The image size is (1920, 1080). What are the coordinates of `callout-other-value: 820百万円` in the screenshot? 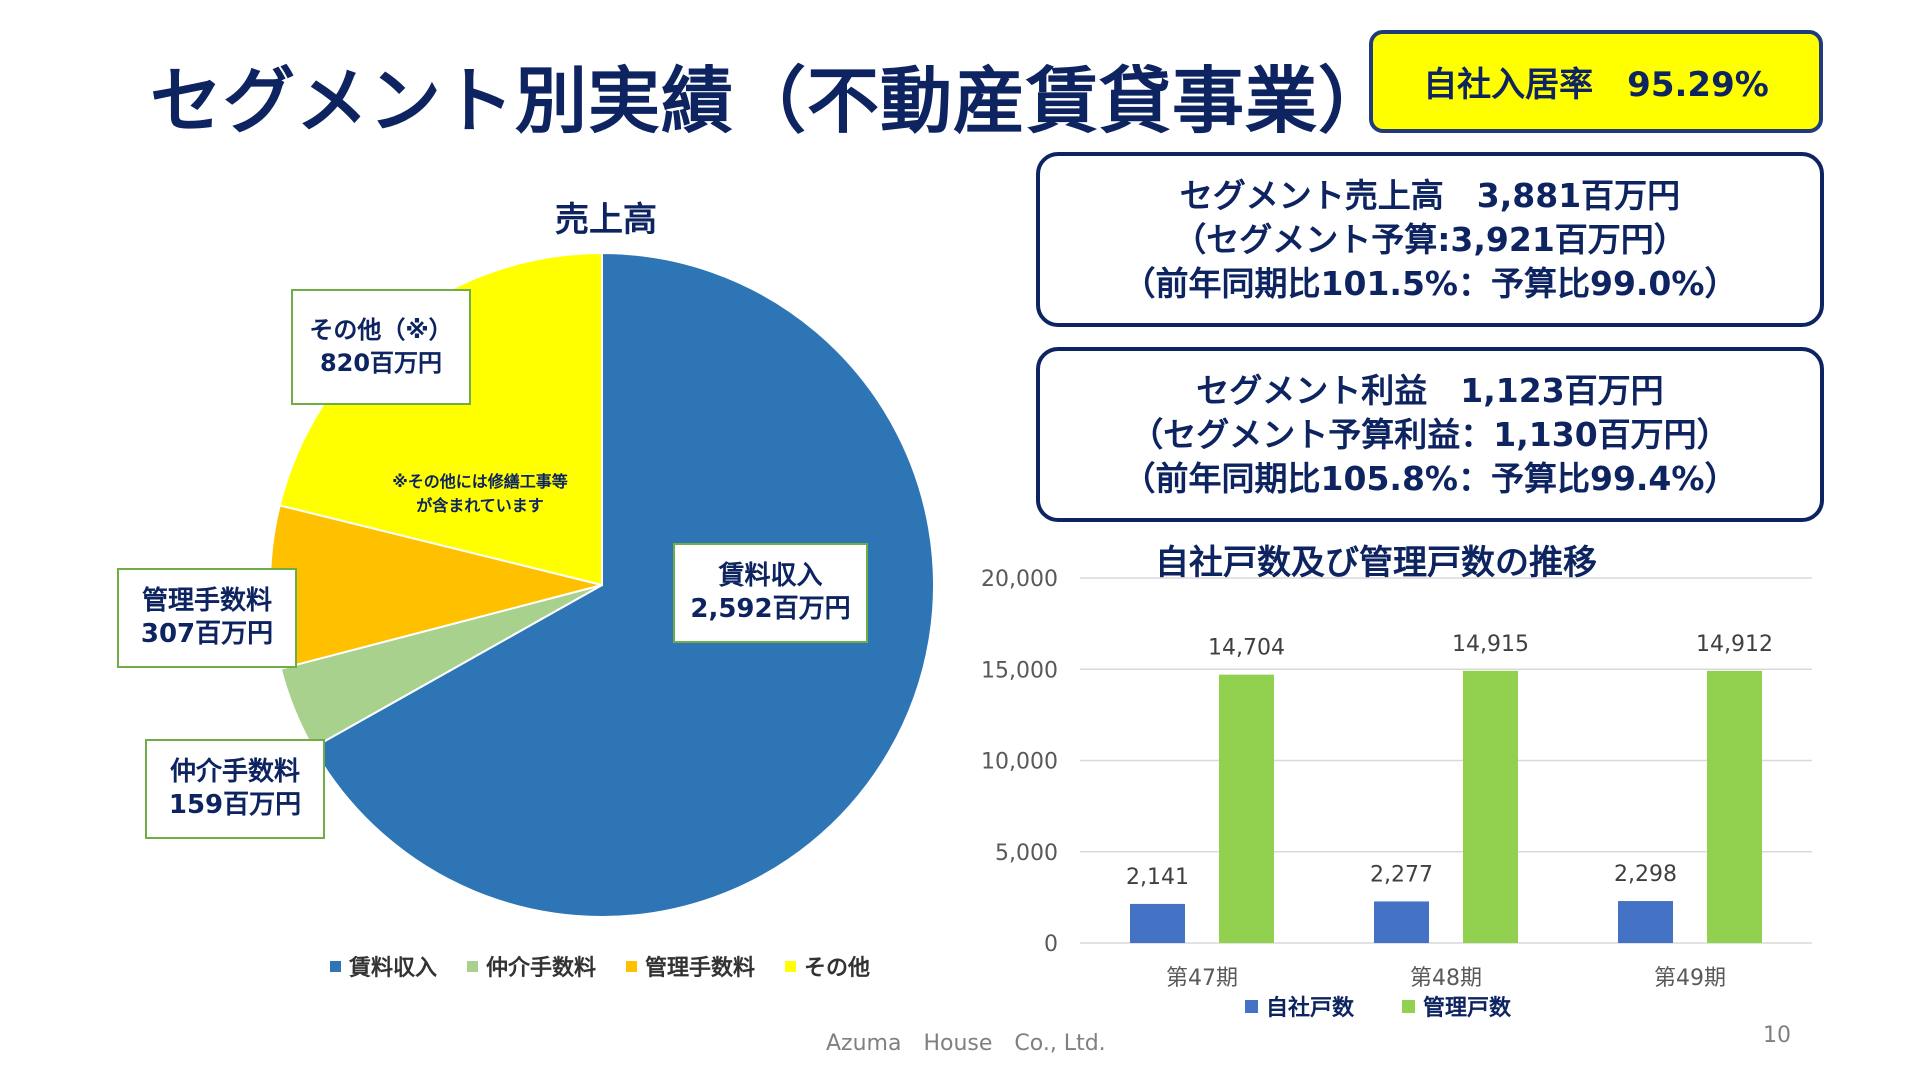 It's located at (381, 363).